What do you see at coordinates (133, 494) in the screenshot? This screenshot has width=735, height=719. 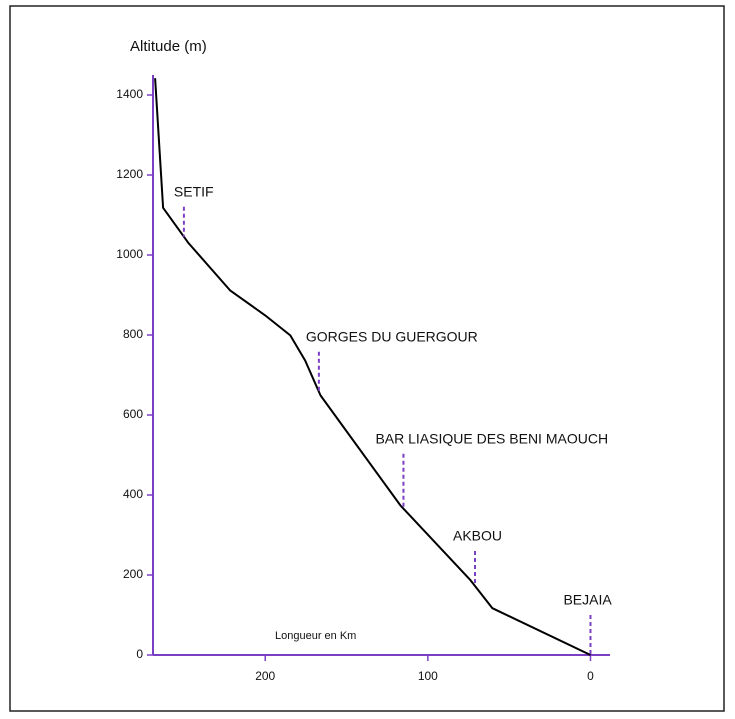 I see `y-tick-label: 400` at bounding box center [133, 494].